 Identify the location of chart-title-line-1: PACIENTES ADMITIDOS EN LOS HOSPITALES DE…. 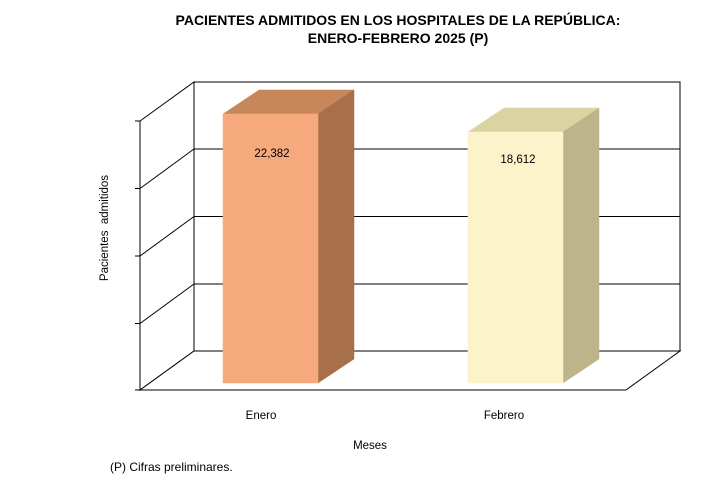
(398, 19).